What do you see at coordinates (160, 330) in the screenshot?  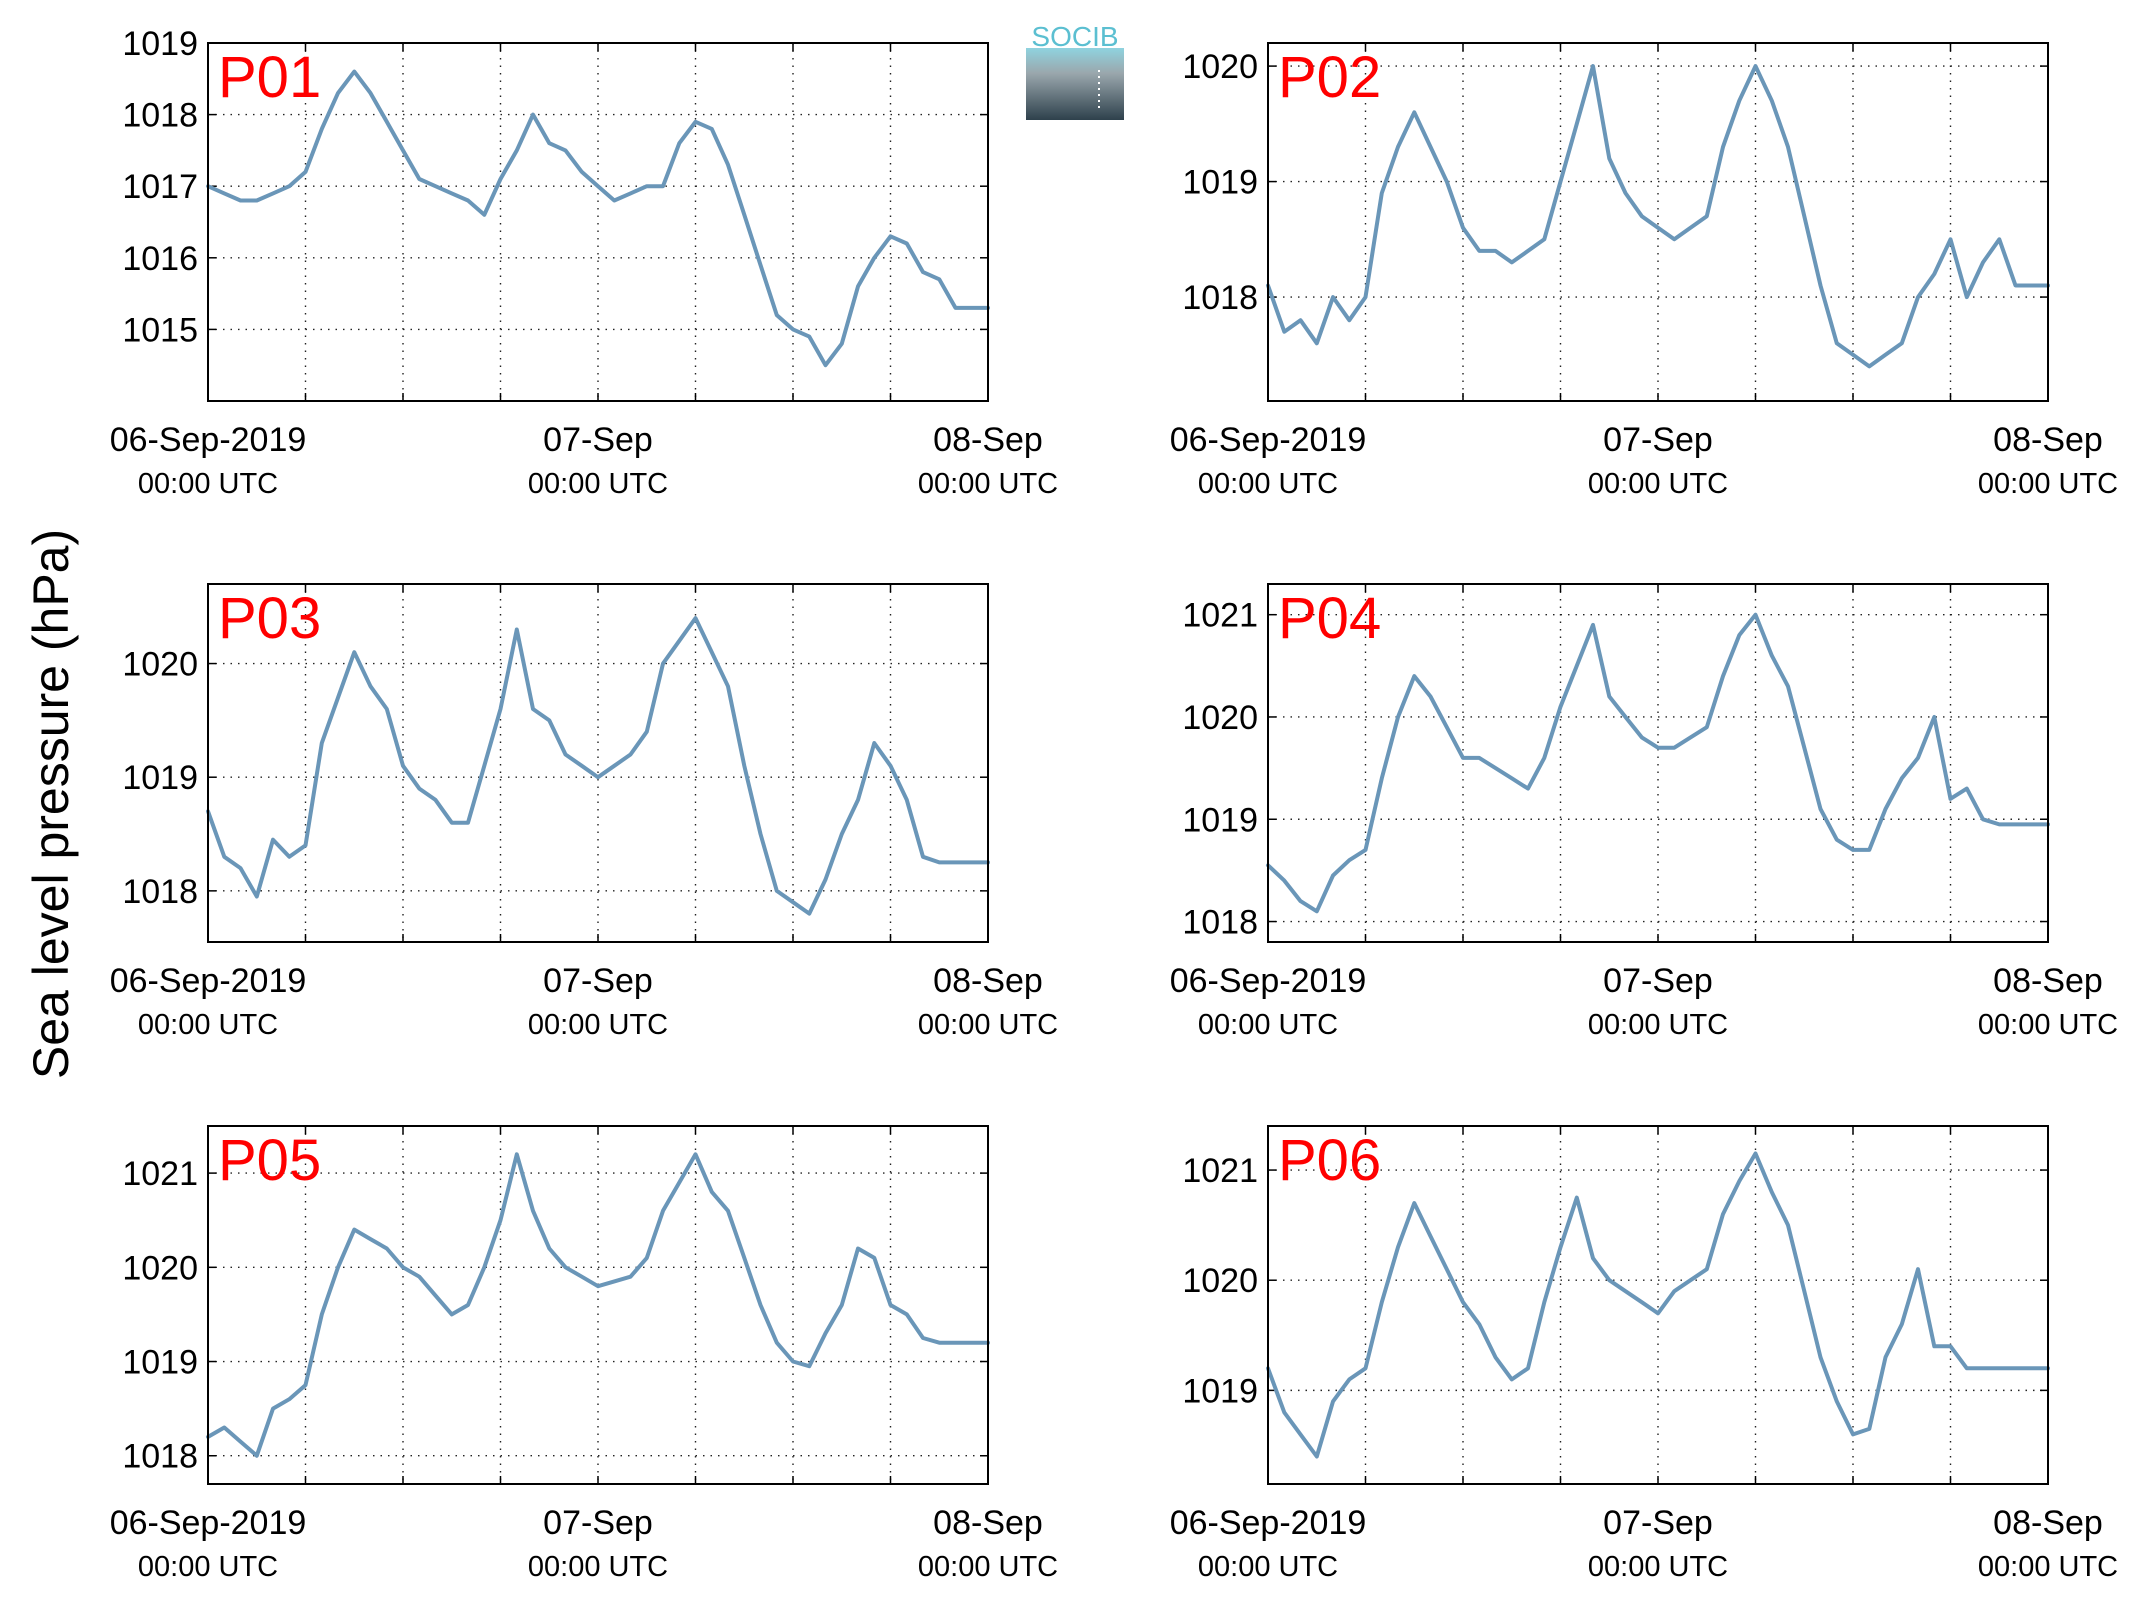 I see `y-tick-label: 1015` at bounding box center [160, 330].